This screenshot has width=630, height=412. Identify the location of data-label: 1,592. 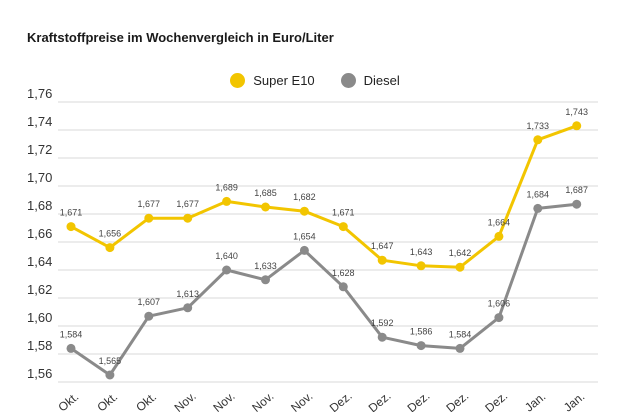
(382, 323).